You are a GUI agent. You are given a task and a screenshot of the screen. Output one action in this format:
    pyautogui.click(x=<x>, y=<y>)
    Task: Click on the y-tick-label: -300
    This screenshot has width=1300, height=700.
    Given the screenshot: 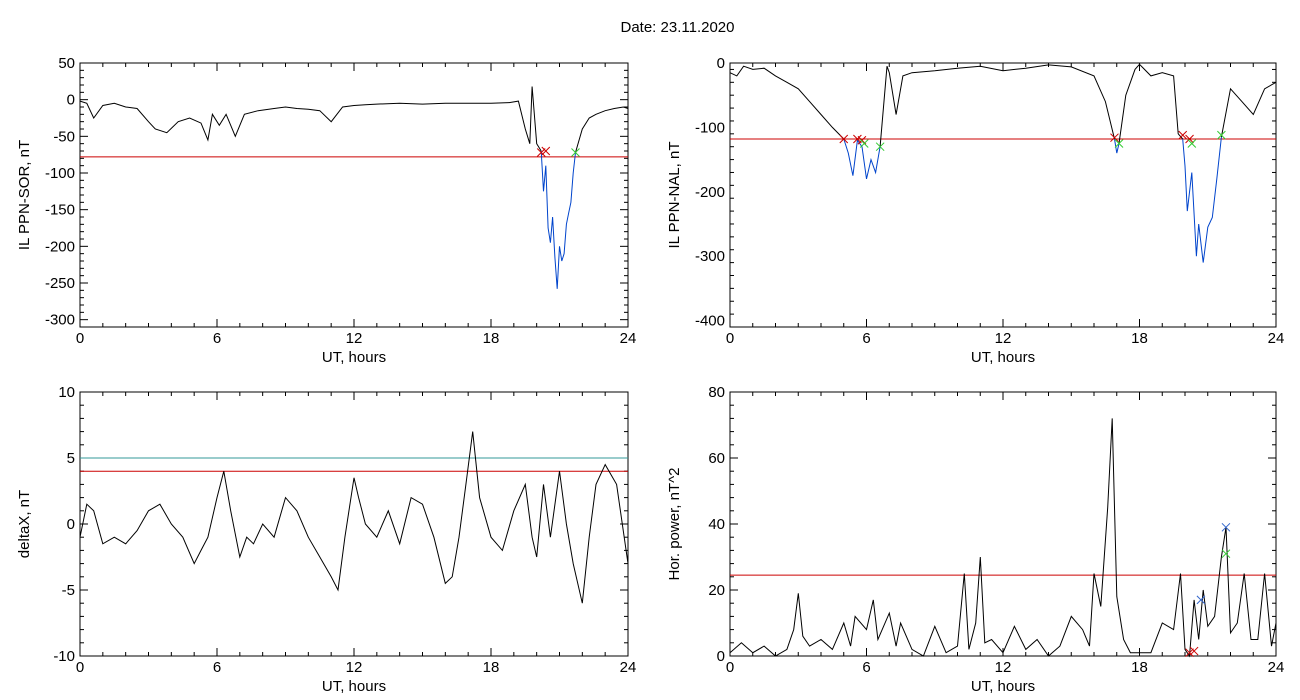 What is the action you would take?
    pyautogui.click(x=60, y=320)
    